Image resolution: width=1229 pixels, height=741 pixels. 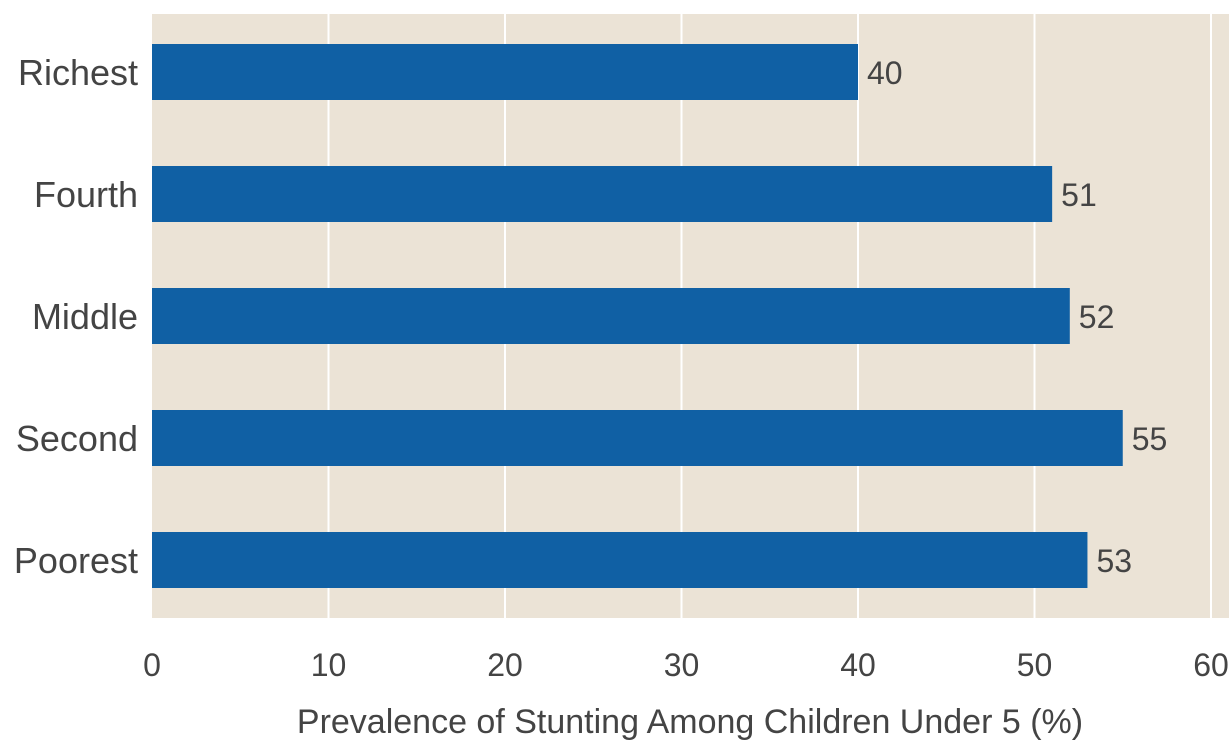 I want to click on value-label: 52, so click(x=1097, y=317).